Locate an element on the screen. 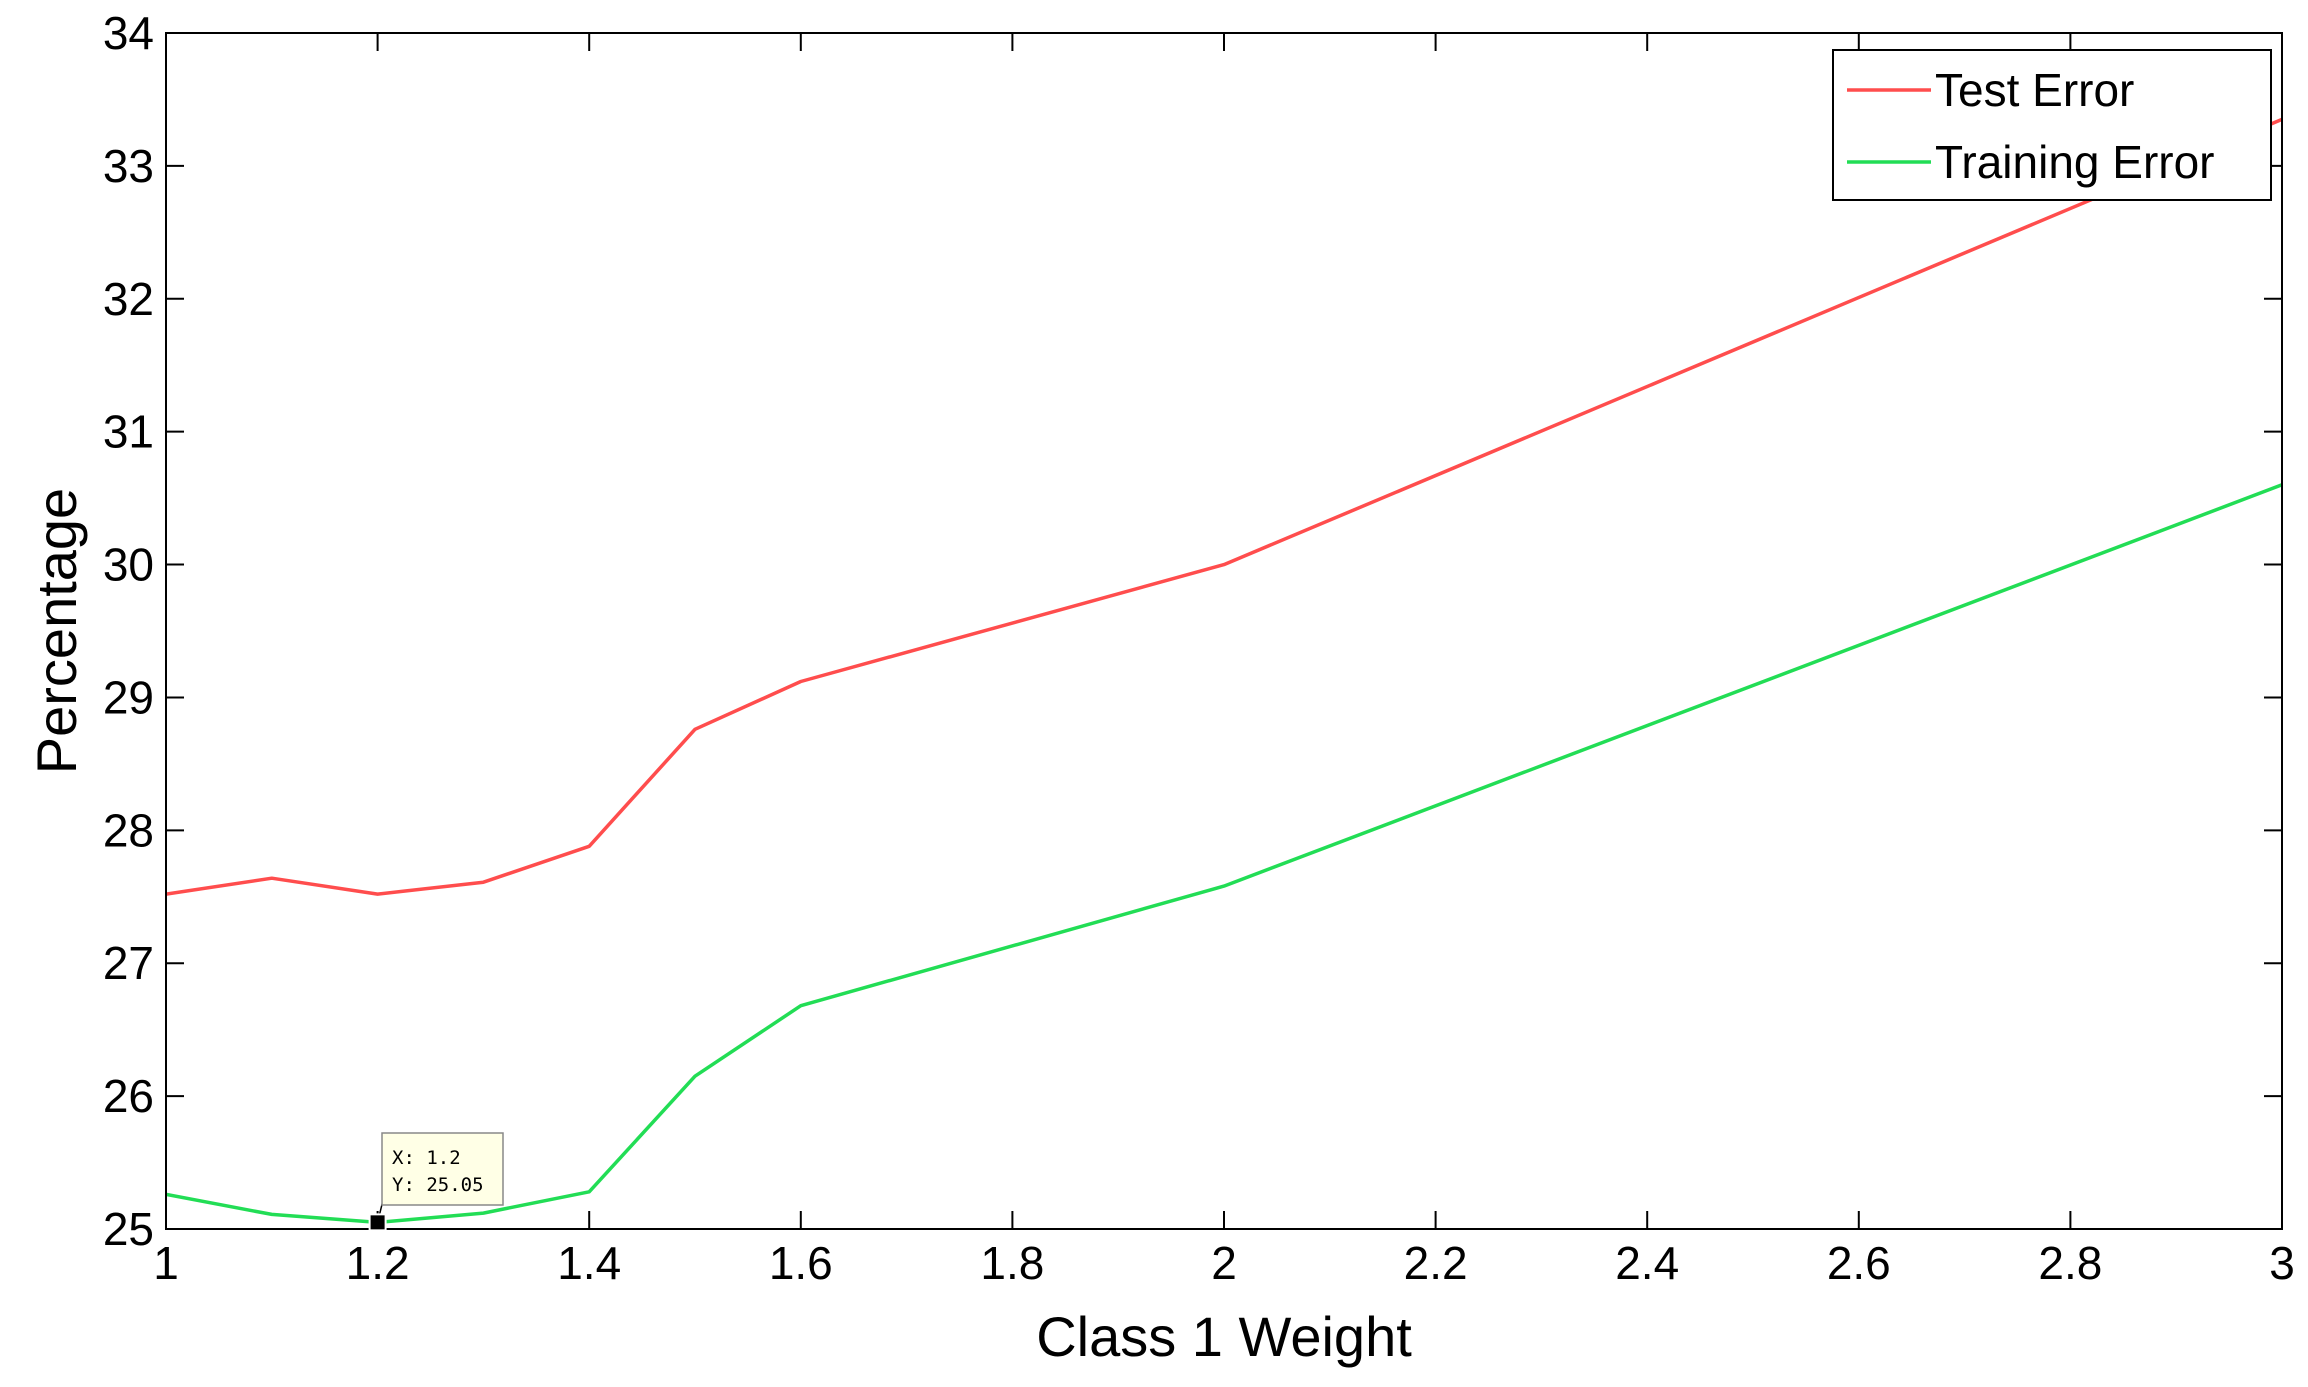 This screenshot has width=2308, height=1387. x-tick-label: 2 is located at coordinates (1224, 1263).